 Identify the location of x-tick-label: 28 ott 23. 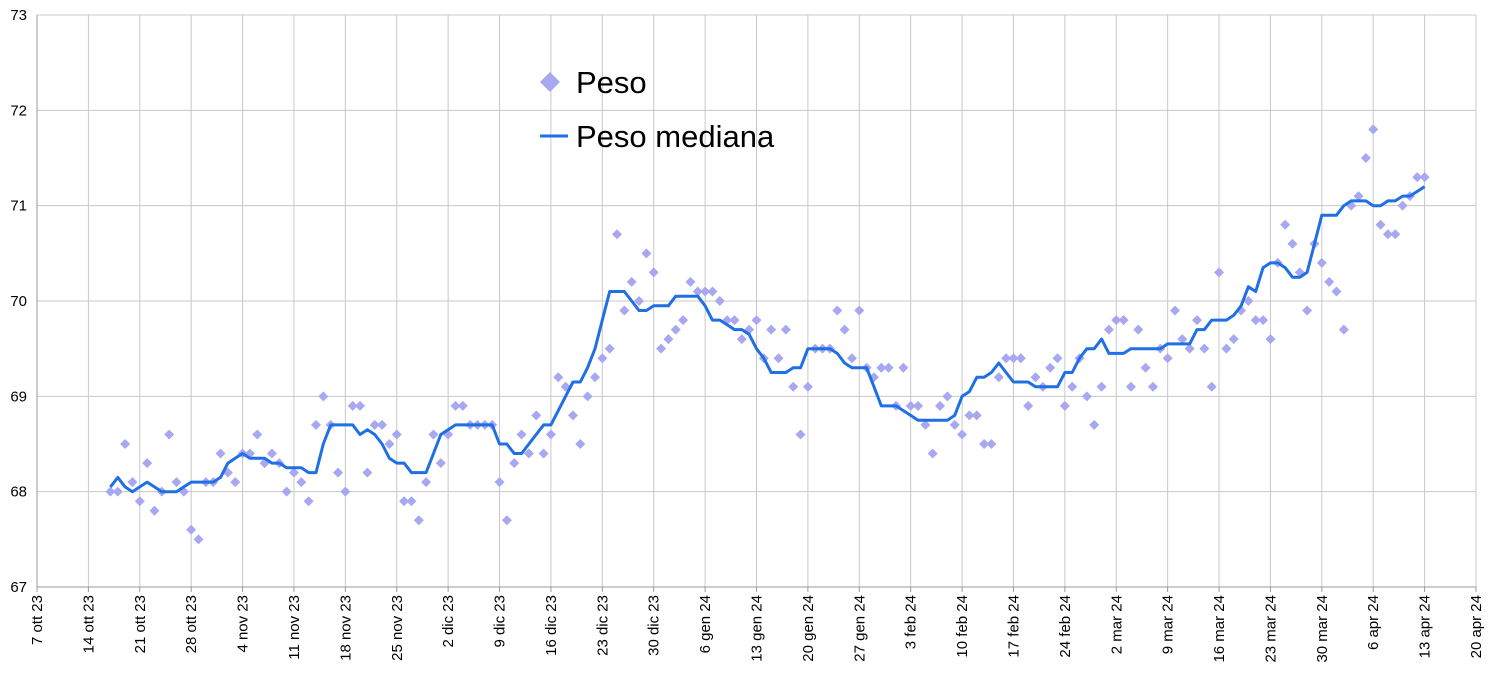
(191, 624).